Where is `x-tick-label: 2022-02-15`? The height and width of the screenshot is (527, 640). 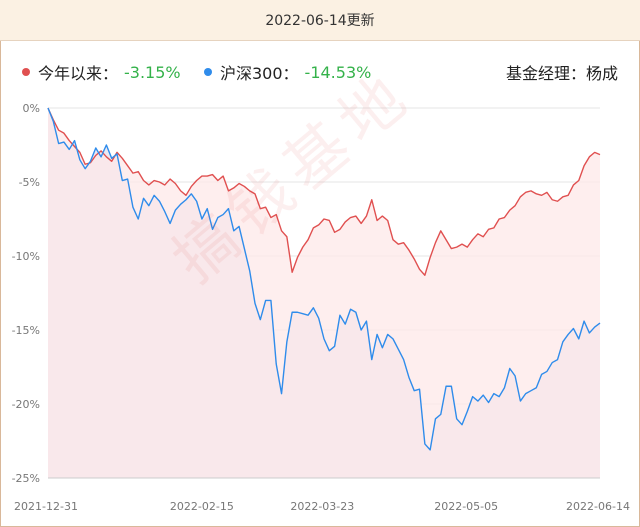 x-tick-label: 2022-02-15 is located at coordinates (202, 506).